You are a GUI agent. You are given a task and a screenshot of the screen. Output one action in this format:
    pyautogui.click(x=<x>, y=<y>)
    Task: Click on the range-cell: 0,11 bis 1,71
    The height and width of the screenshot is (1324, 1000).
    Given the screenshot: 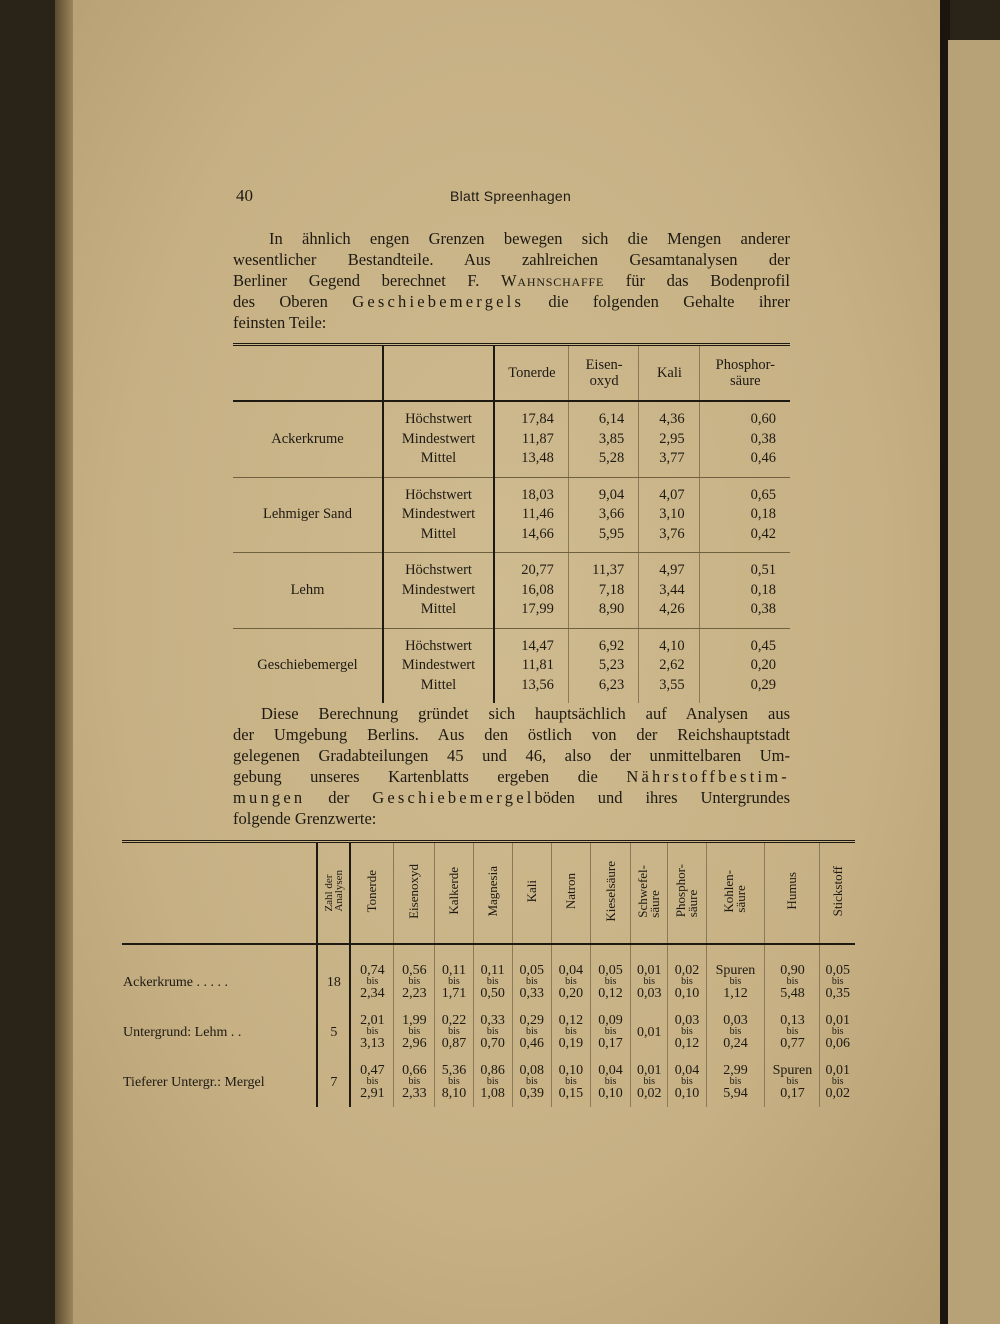 What is the action you would take?
    pyautogui.click(x=454, y=975)
    